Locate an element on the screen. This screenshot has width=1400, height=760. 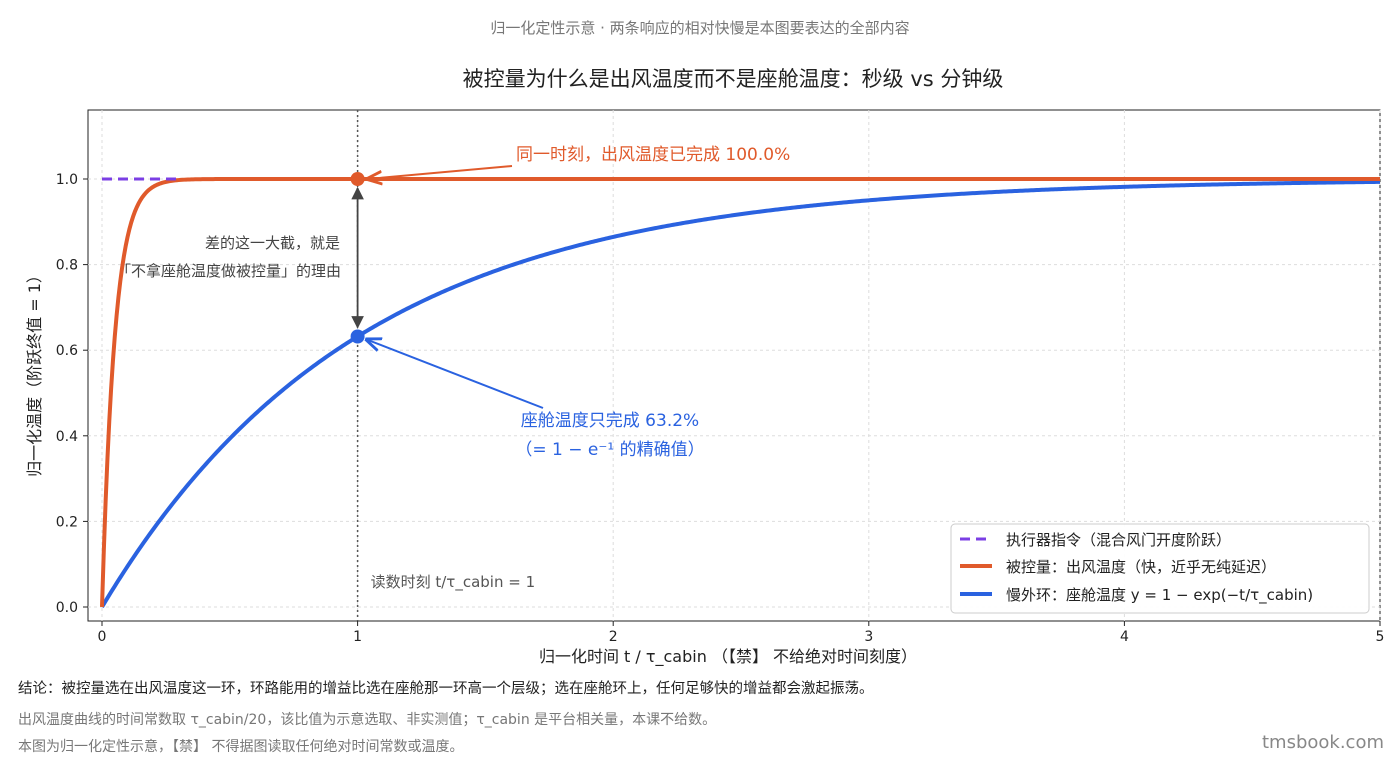
cabin-annotation-line1: 座舱温度只完成 63.2% is located at coordinates (610, 421).